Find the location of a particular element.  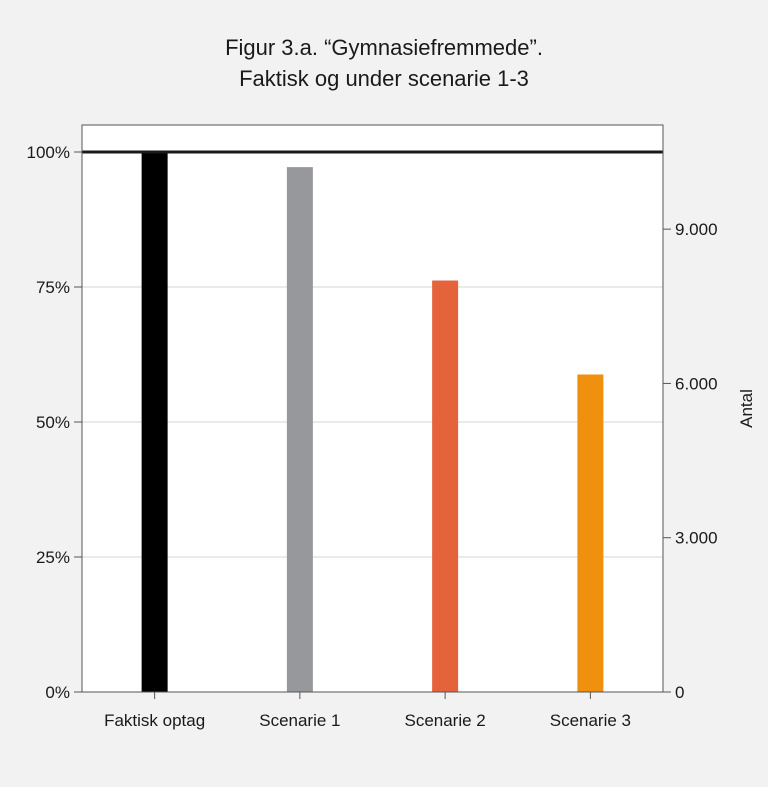

y2-axis-title: Antal is located at coordinates (746, 408).